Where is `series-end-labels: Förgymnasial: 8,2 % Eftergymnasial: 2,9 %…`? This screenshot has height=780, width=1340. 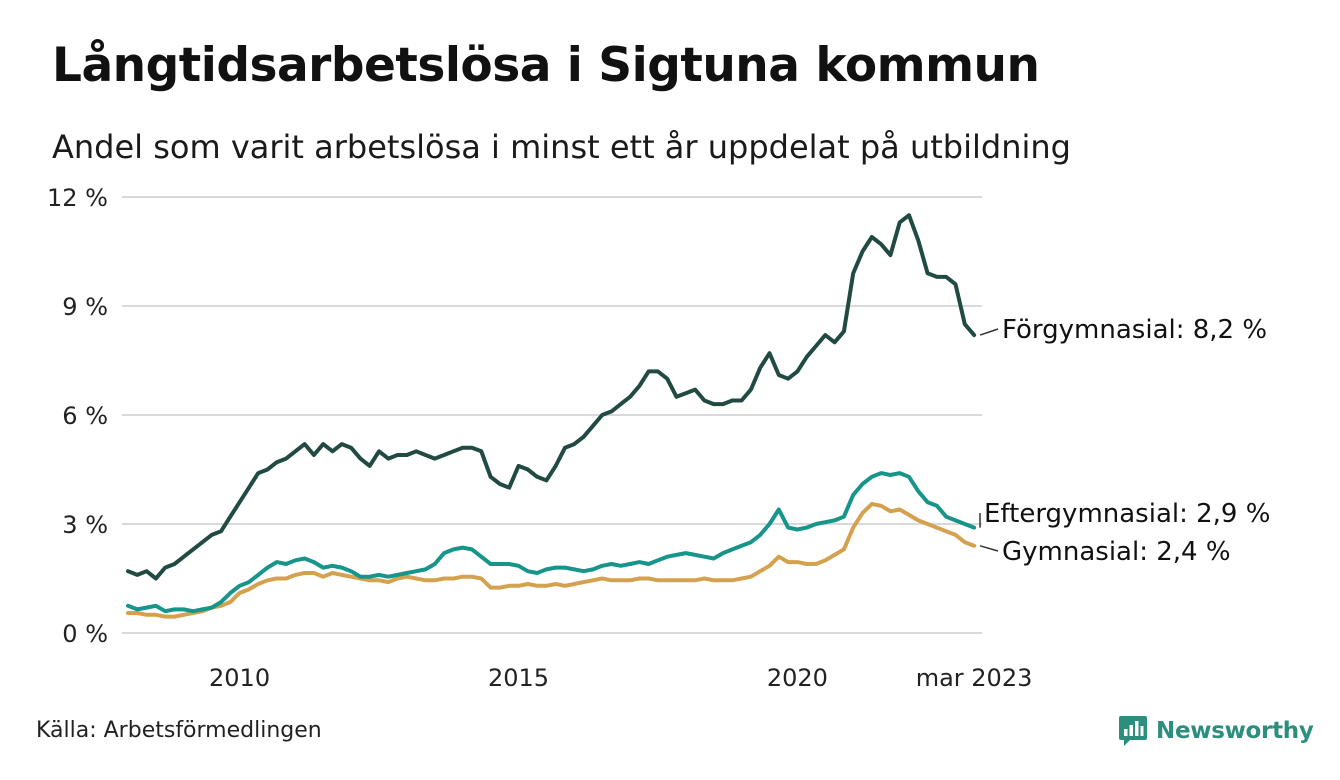
series-end-labels: Förgymnasial: 8,2 % Eftergymnasial: 2,9 %… is located at coordinates (1124, 441).